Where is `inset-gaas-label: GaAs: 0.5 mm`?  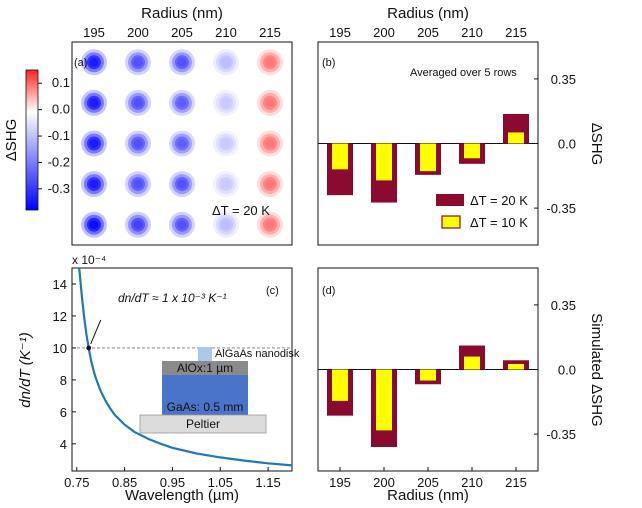
inset-gaas-label: GaAs: 0.5 mm is located at coordinates (205, 407).